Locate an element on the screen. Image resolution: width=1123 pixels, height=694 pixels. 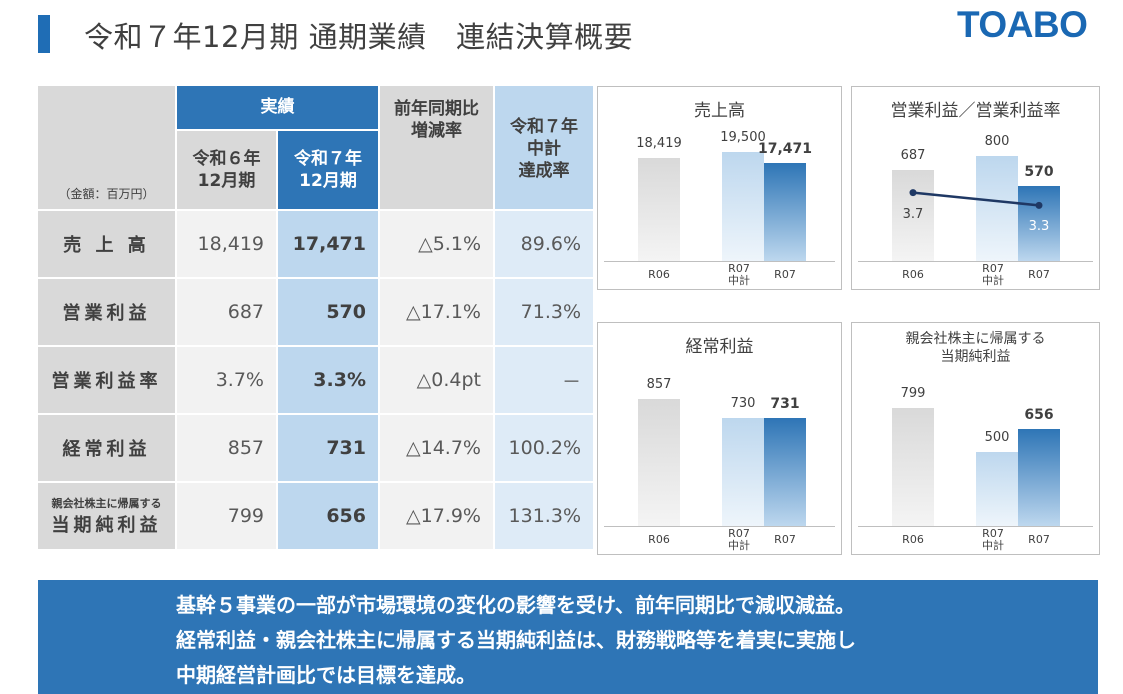
data-label: 800 is located at coordinates (997, 141).